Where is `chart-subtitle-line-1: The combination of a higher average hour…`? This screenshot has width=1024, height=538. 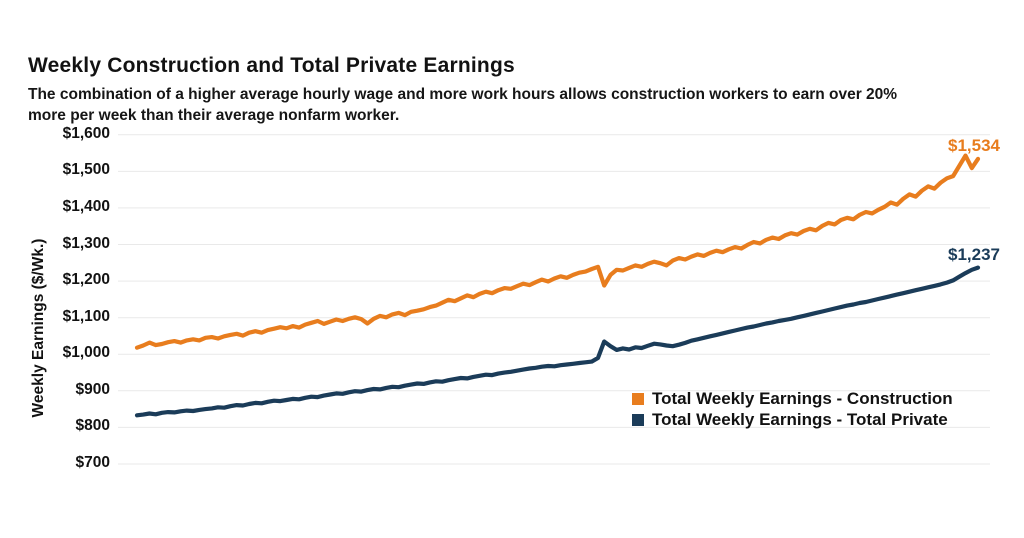
chart-subtitle-line-1: The combination of a higher average hour… is located at coordinates (463, 94).